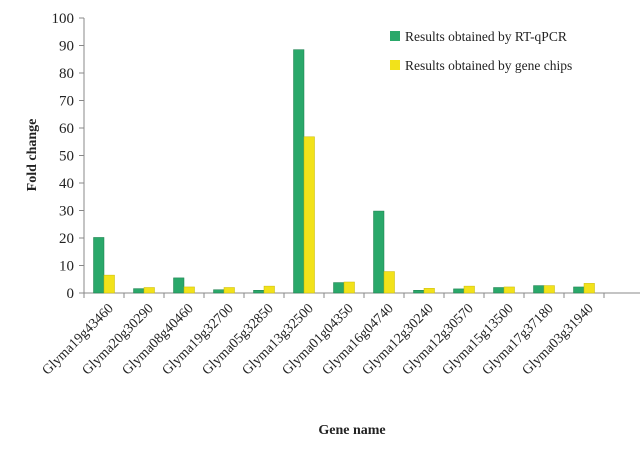 The height and width of the screenshot is (453, 640). Describe the element at coordinates (66, 239) in the screenshot. I see `y-tick-label: 20` at that location.